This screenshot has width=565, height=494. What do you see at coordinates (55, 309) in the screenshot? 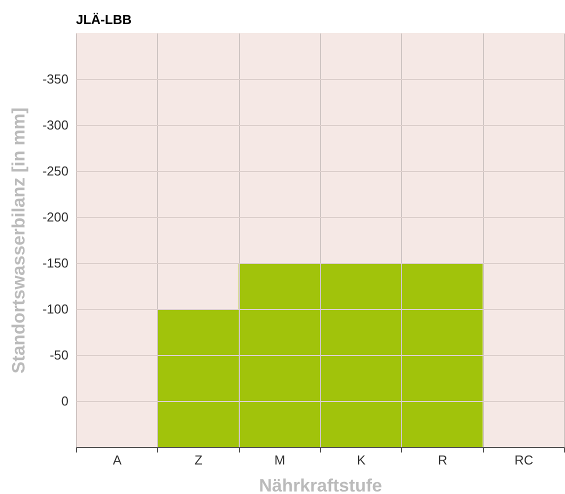
I see `y-tick-label: -100` at bounding box center [55, 309].